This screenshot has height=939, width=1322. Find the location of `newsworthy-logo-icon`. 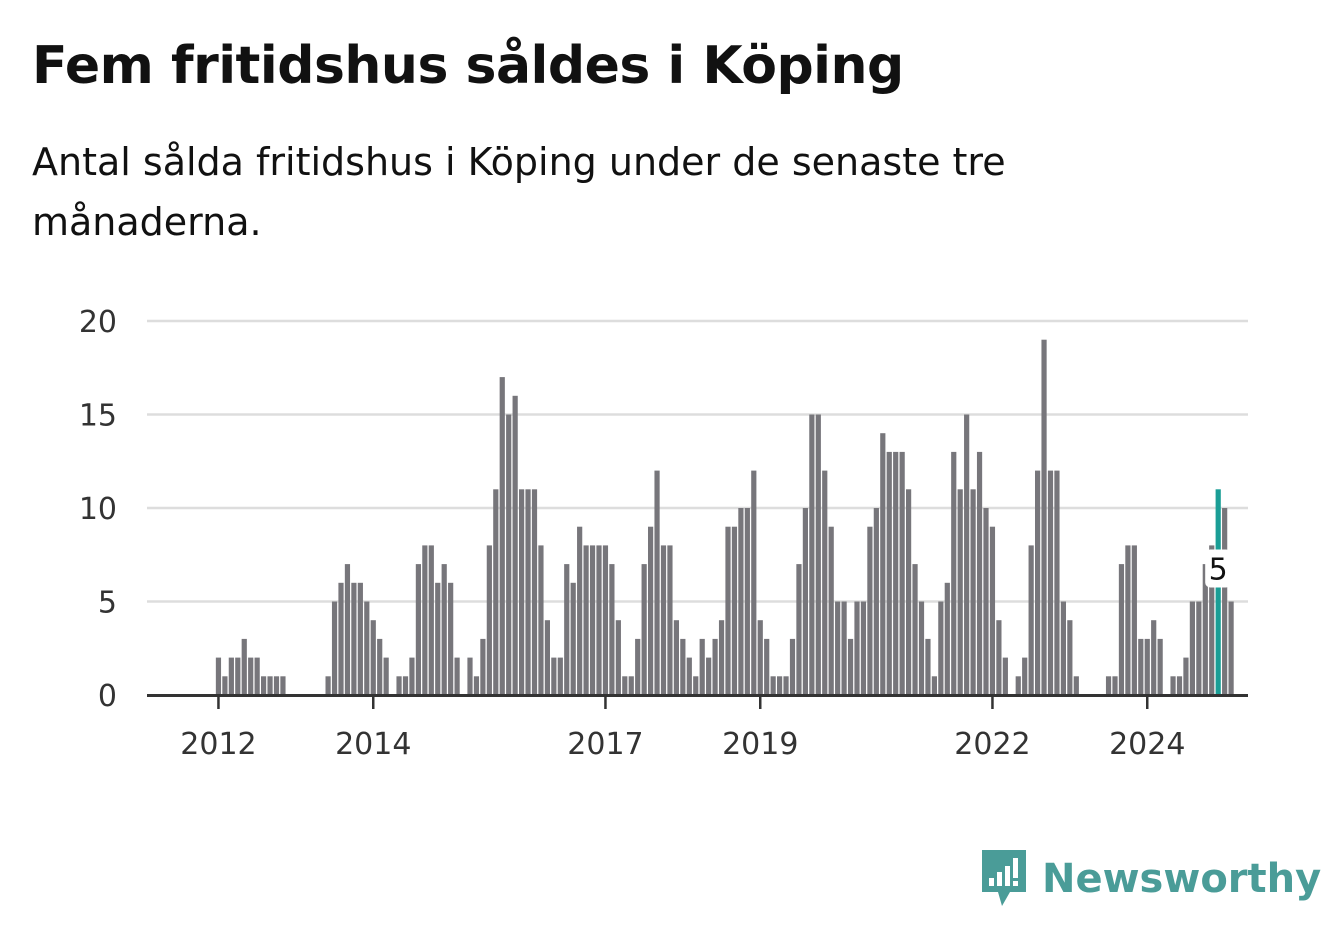

newsworthy-logo-icon is located at coordinates (1004, 878).